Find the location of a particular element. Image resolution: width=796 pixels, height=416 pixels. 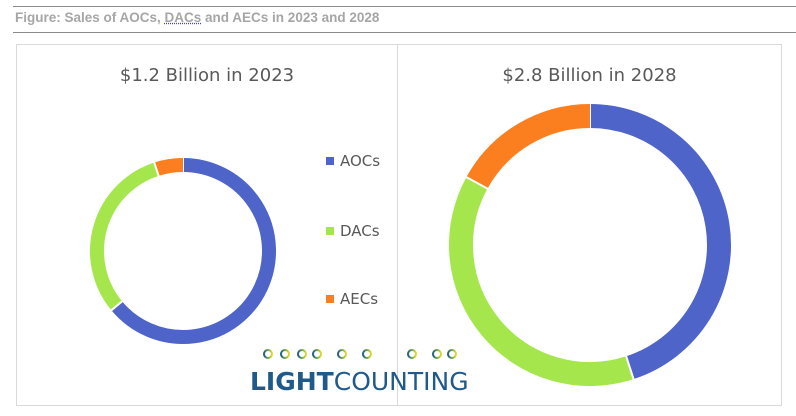

lightcounting-logo: LIGHTCOUNTING is located at coordinates (359, 371).